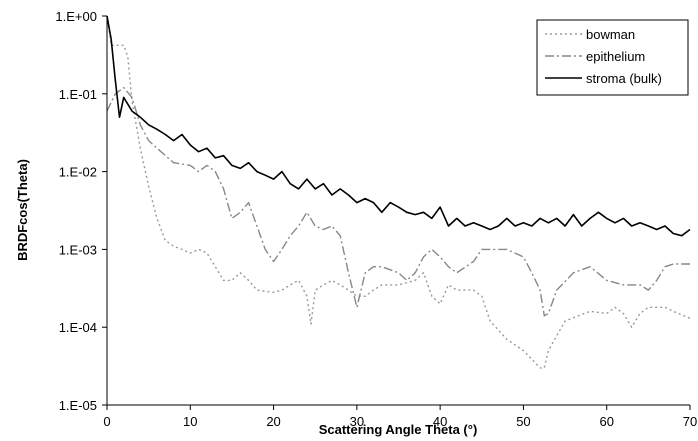  I want to click on y-axis-title: BRDFcos(Theta), so click(22, 210).